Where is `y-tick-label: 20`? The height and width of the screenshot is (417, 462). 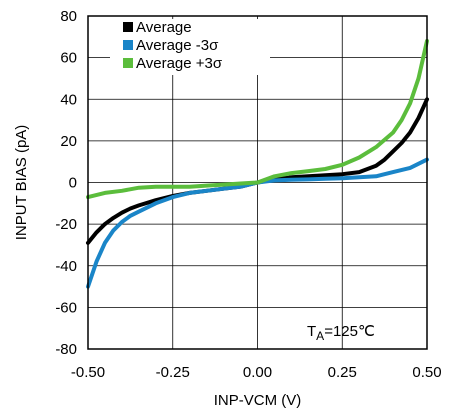
y-tick-label: 20 is located at coordinates (68, 141).